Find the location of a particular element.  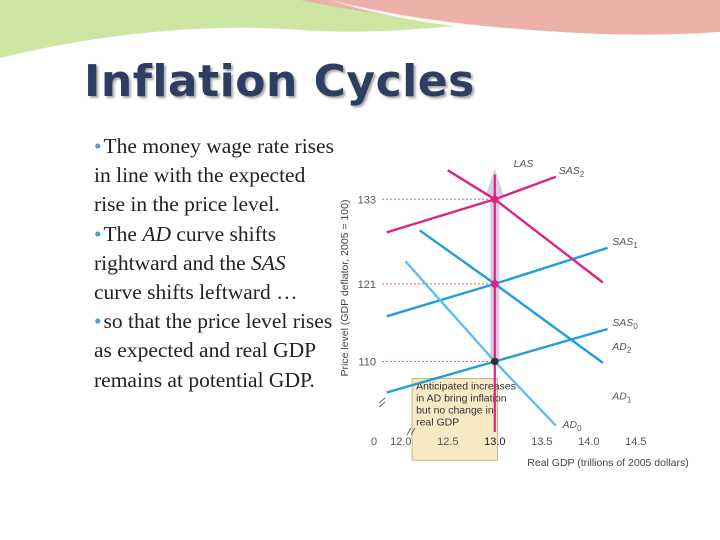

x-axis-break-mark is located at coordinates (411, 431).